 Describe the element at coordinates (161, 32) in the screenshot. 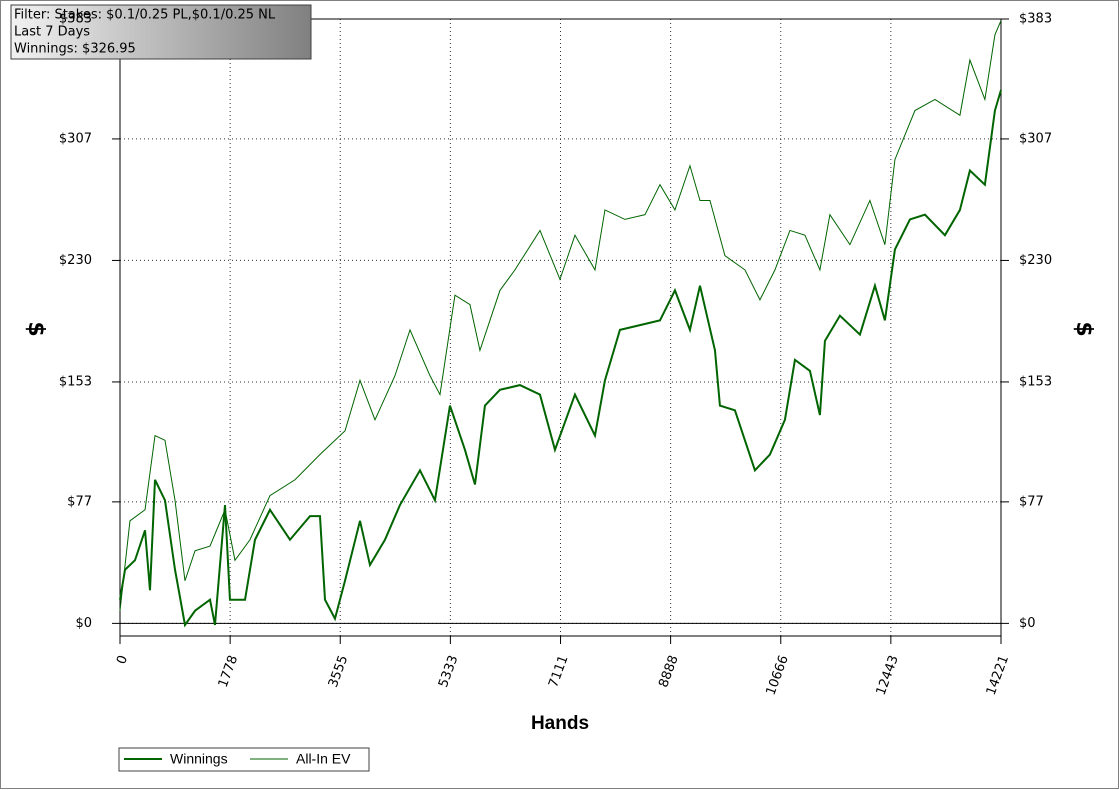

I see `filter-box` at that location.